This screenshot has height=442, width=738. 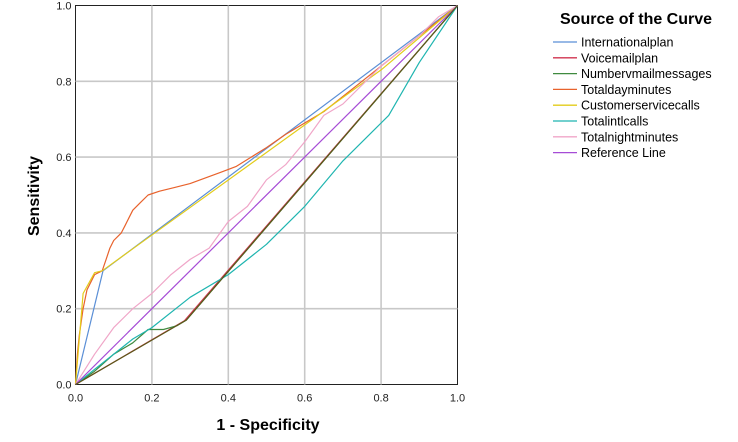 What do you see at coordinates (63, 196) in the screenshot?
I see `y-ticks: 0.0 0.2 0.4 0.6 0.8 1.0` at bounding box center [63, 196].